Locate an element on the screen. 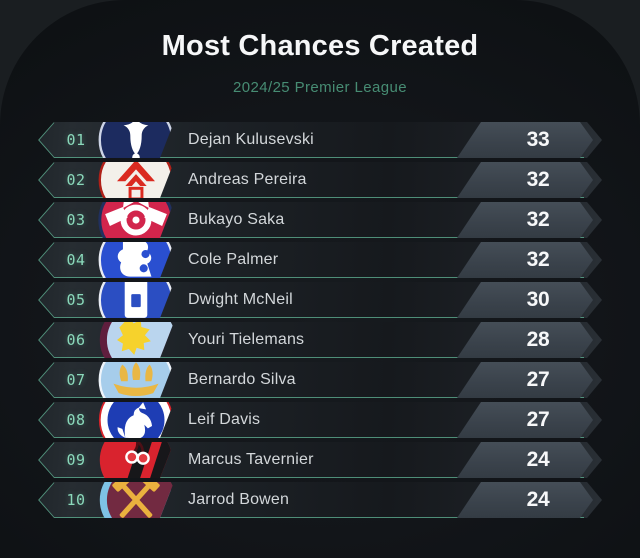 The image size is (640, 558). page-title: Most Chances Created is located at coordinates (320, 46).